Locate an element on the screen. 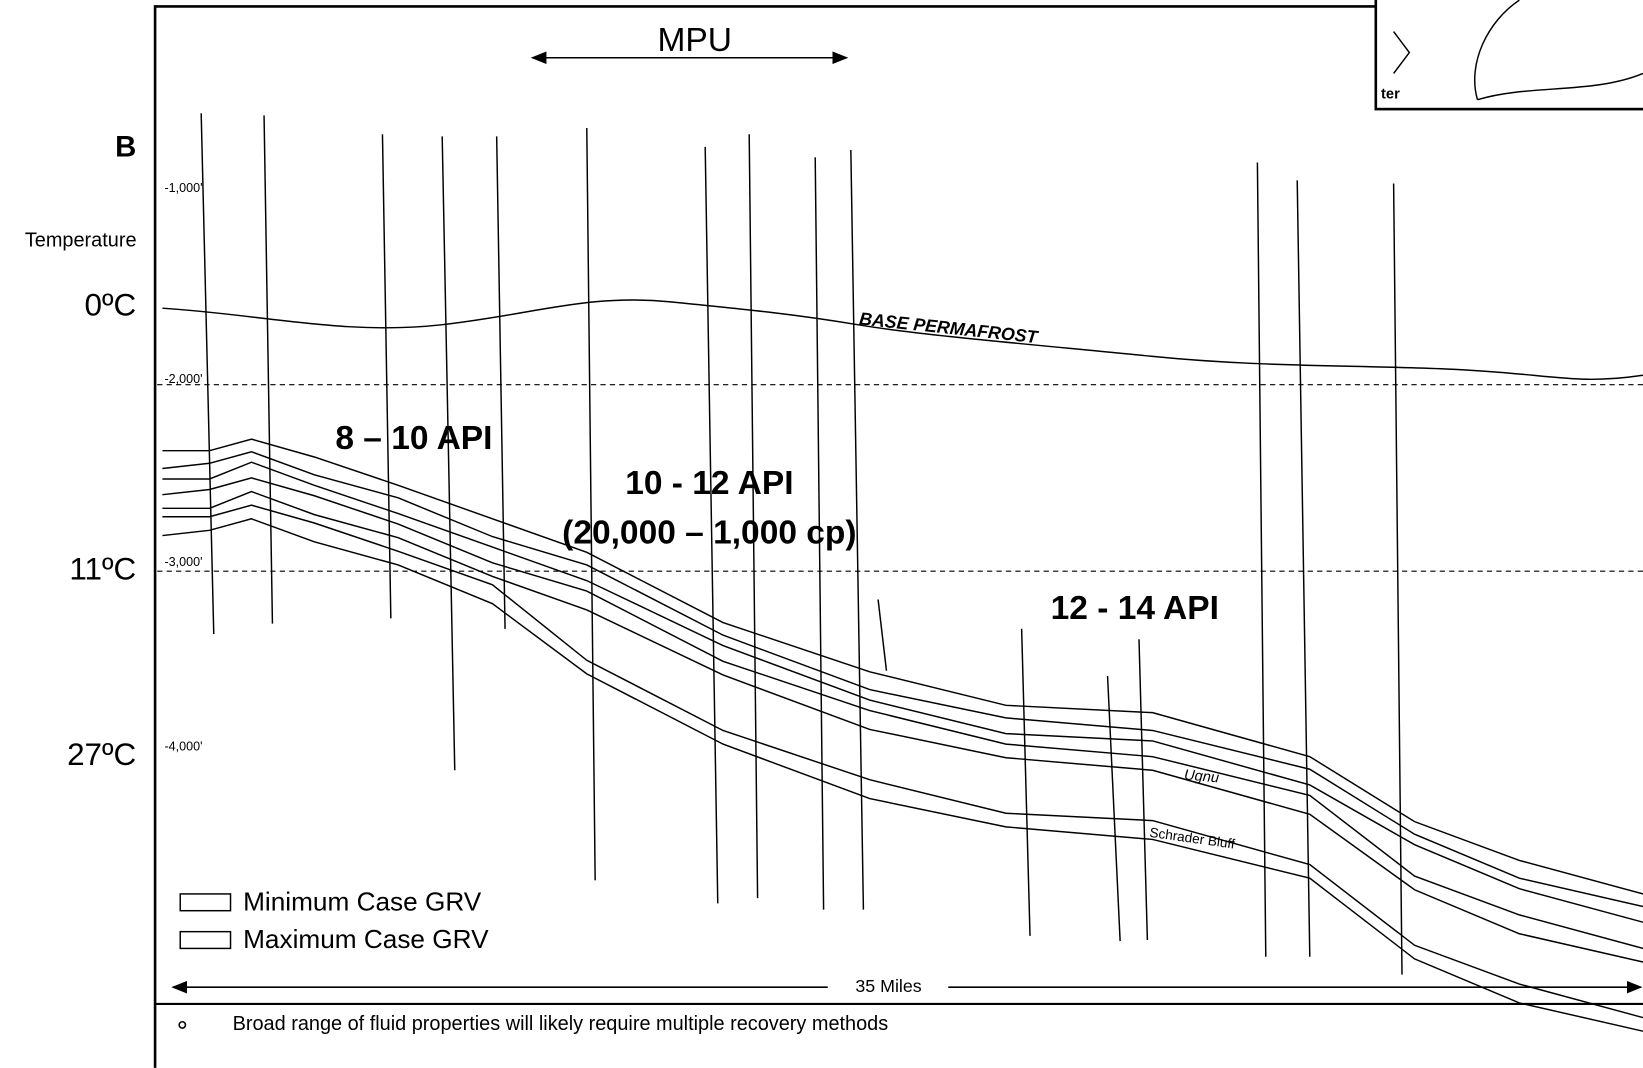 Image resolution: width=1643 pixels, height=1068 pixels. formation-label: Ugnu is located at coordinates (1201, 776).